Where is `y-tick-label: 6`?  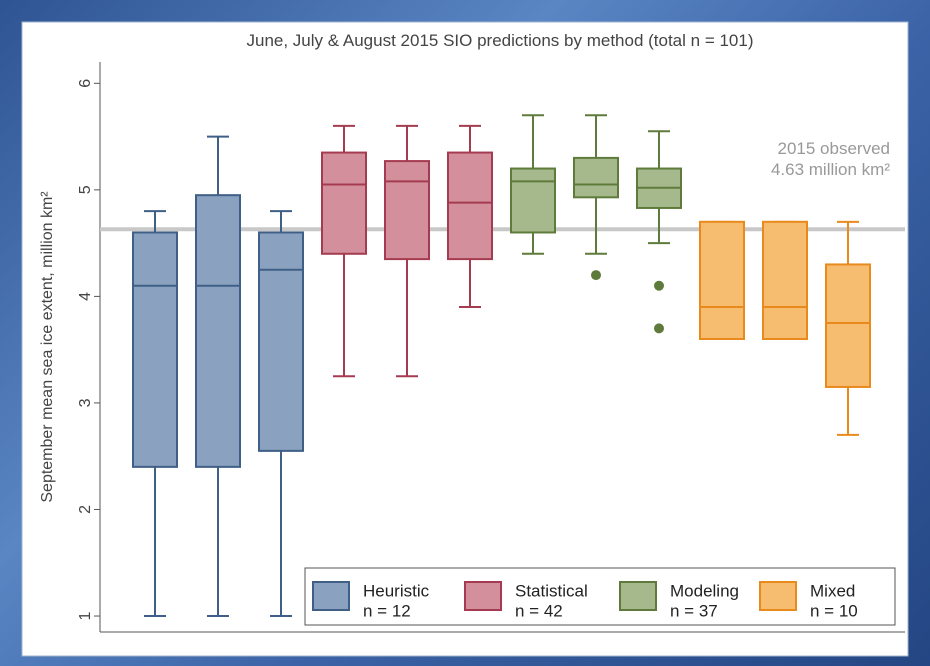
y-tick-label: 6 is located at coordinates (85, 83).